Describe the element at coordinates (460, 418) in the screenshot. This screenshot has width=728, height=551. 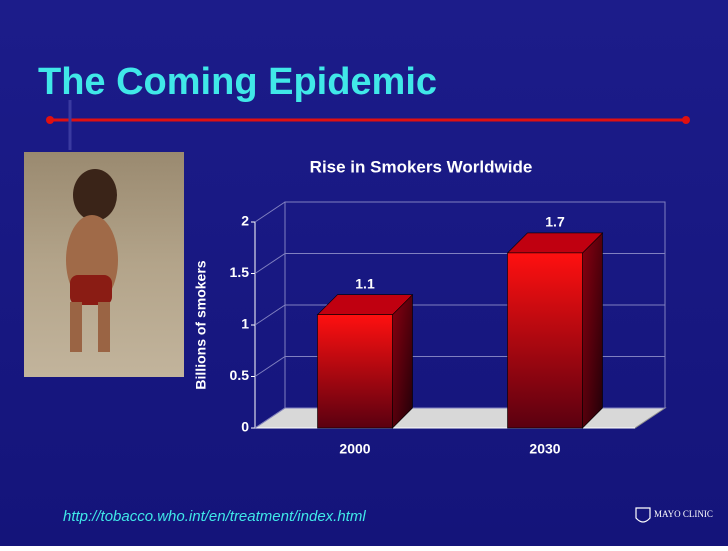
I see `floor` at that location.